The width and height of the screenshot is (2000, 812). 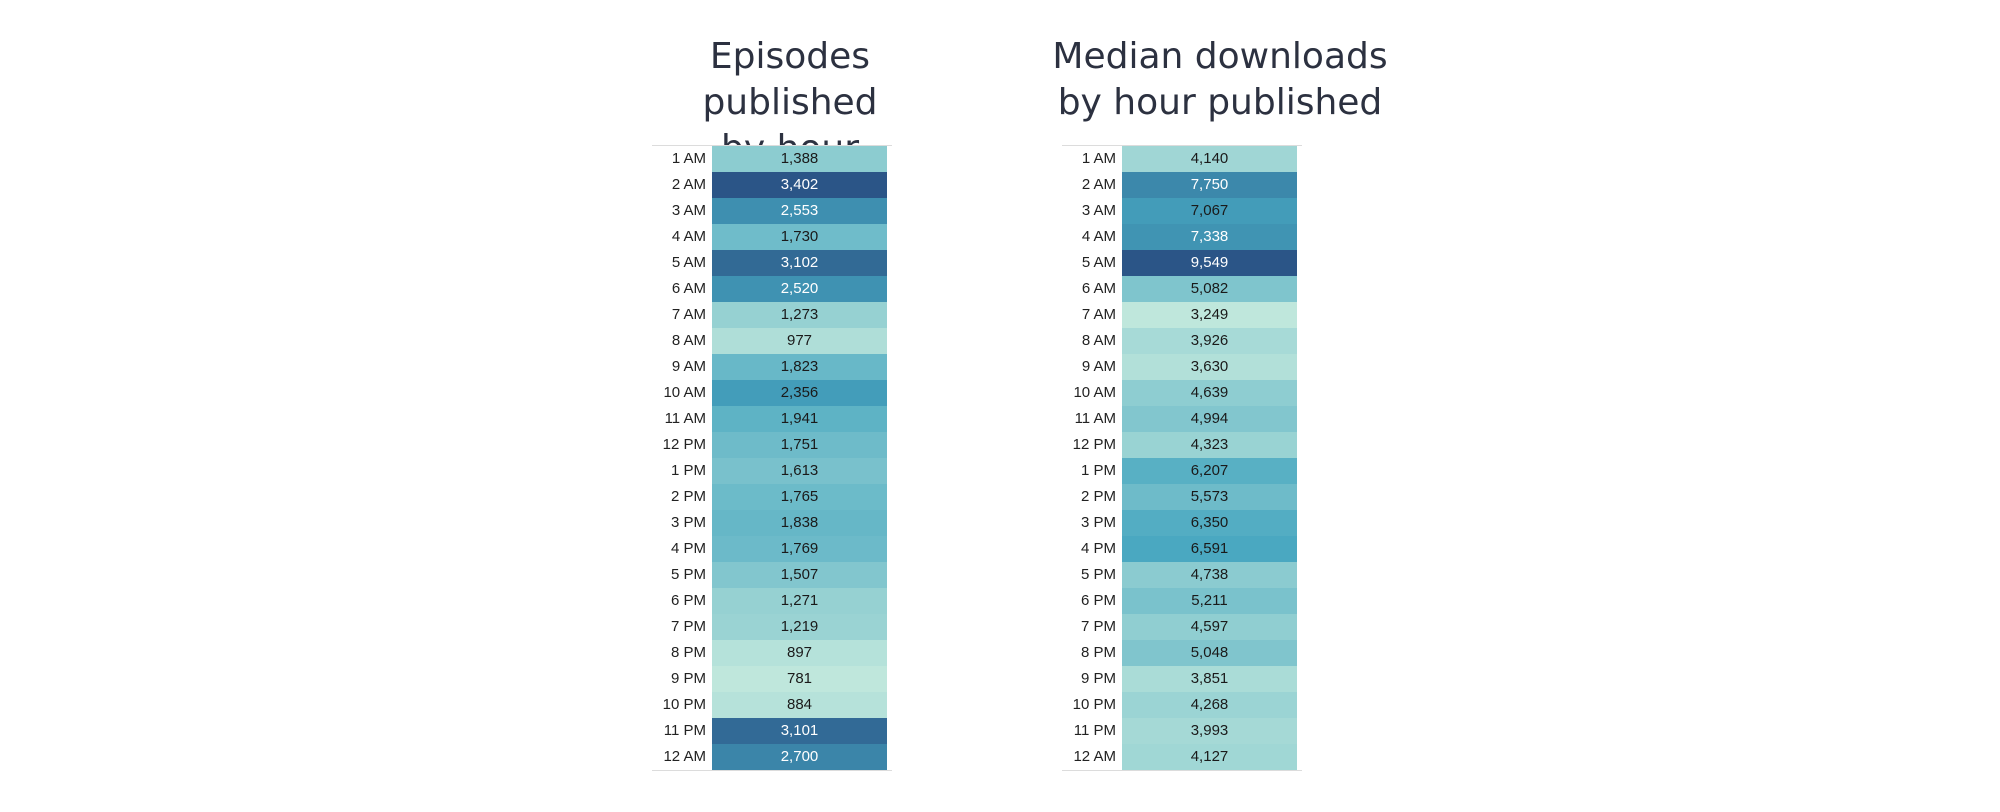 I want to click on chart-title-line-1: Episodes published, so click(x=790, y=79).